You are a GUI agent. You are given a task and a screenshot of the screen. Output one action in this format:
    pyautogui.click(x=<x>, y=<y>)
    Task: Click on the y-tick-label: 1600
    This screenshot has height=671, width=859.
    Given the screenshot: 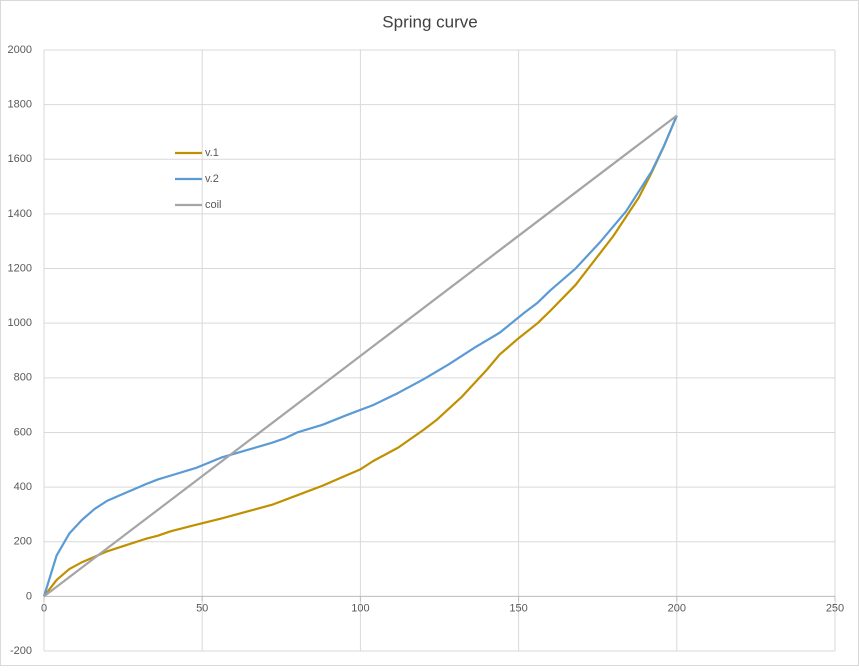 What is the action you would take?
    pyautogui.click(x=20, y=159)
    